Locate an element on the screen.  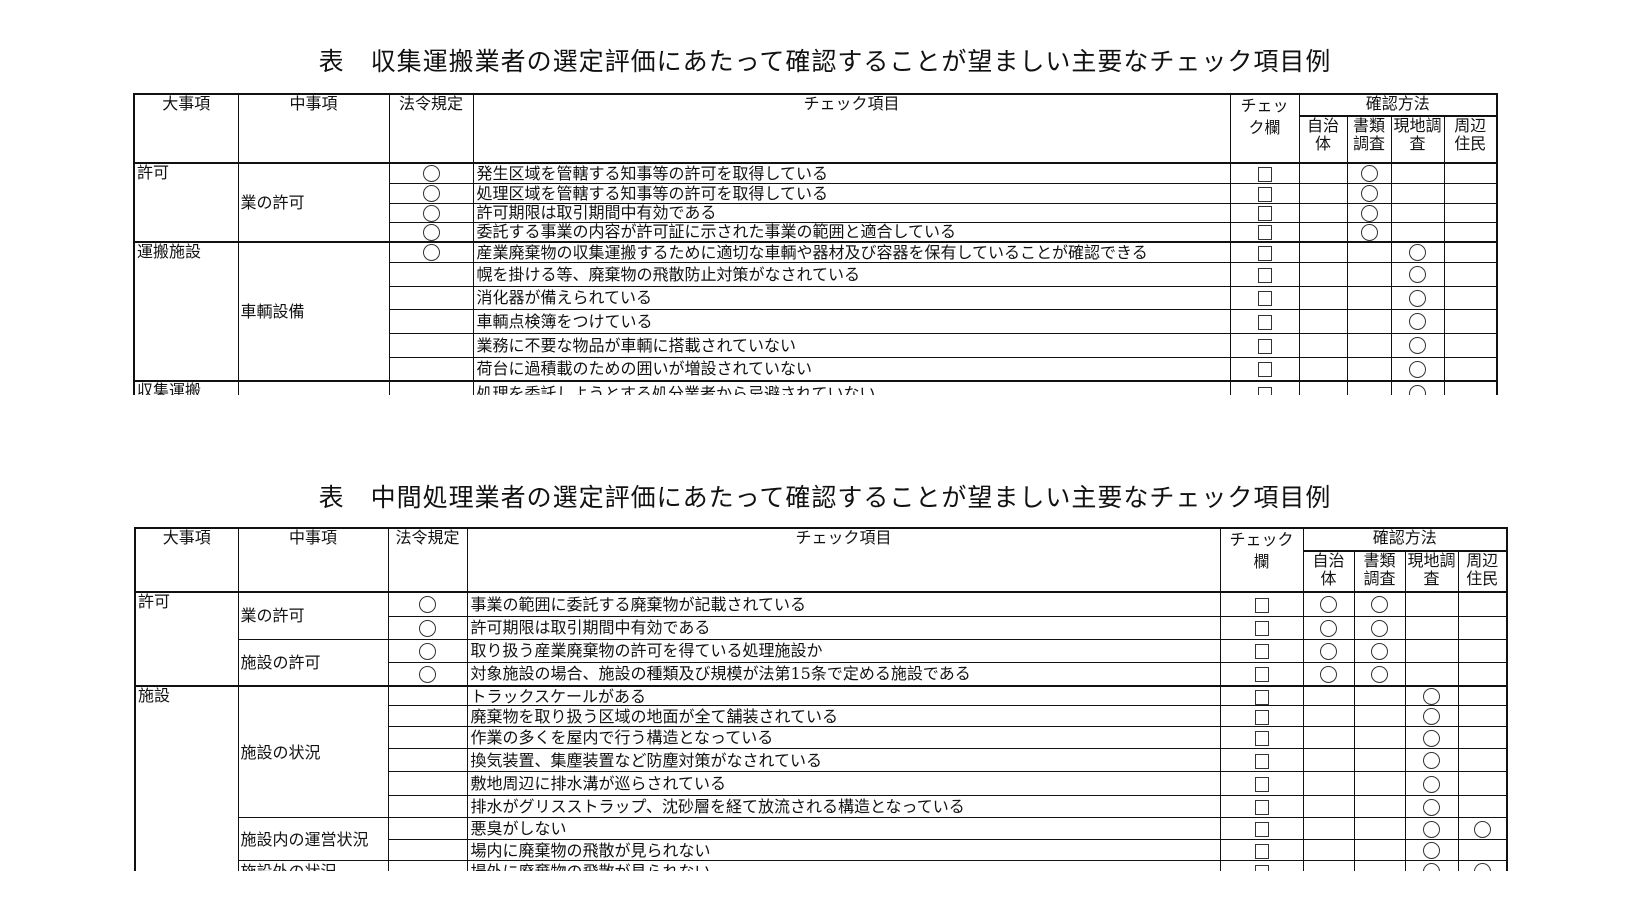
table-row: 委託する事業の内容が許可証に示された事業の範囲と適合している is located at coordinates (816, 232).